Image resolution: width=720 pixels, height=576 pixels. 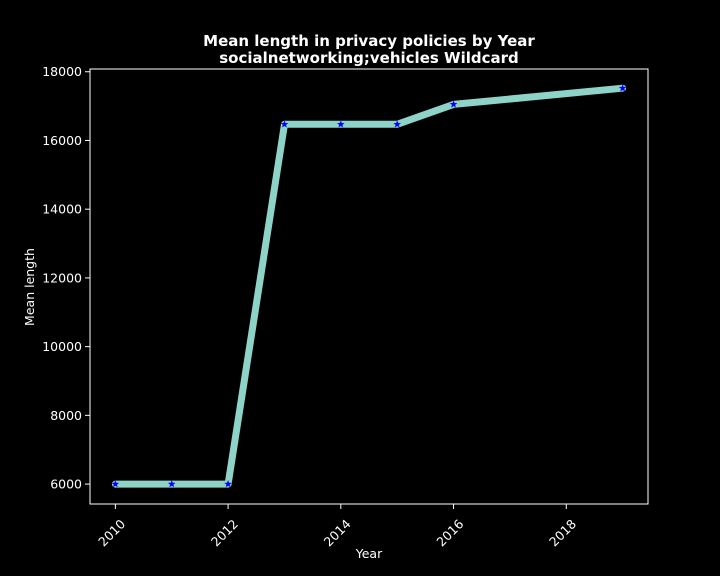 I want to click on y-tick-label: 16000, so click(x=62, y=140).